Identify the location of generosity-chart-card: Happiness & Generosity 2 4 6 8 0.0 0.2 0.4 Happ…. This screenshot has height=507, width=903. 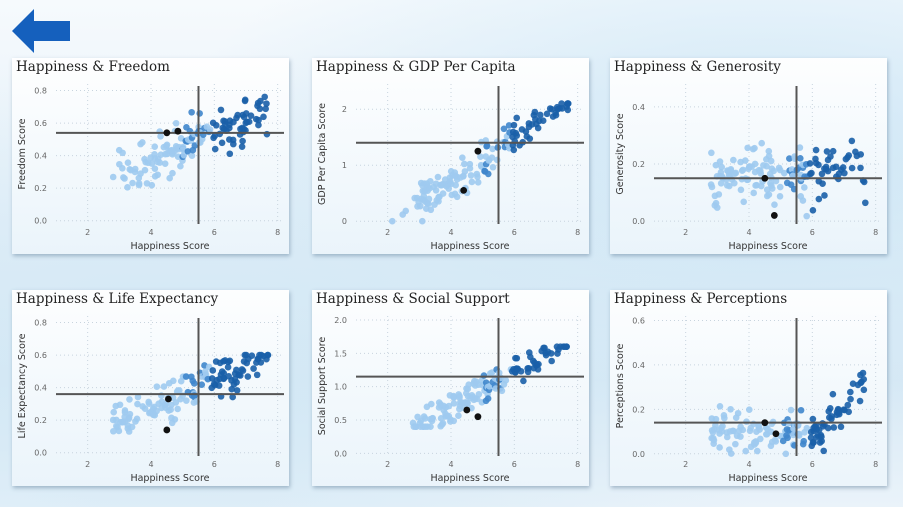
(748, 156).